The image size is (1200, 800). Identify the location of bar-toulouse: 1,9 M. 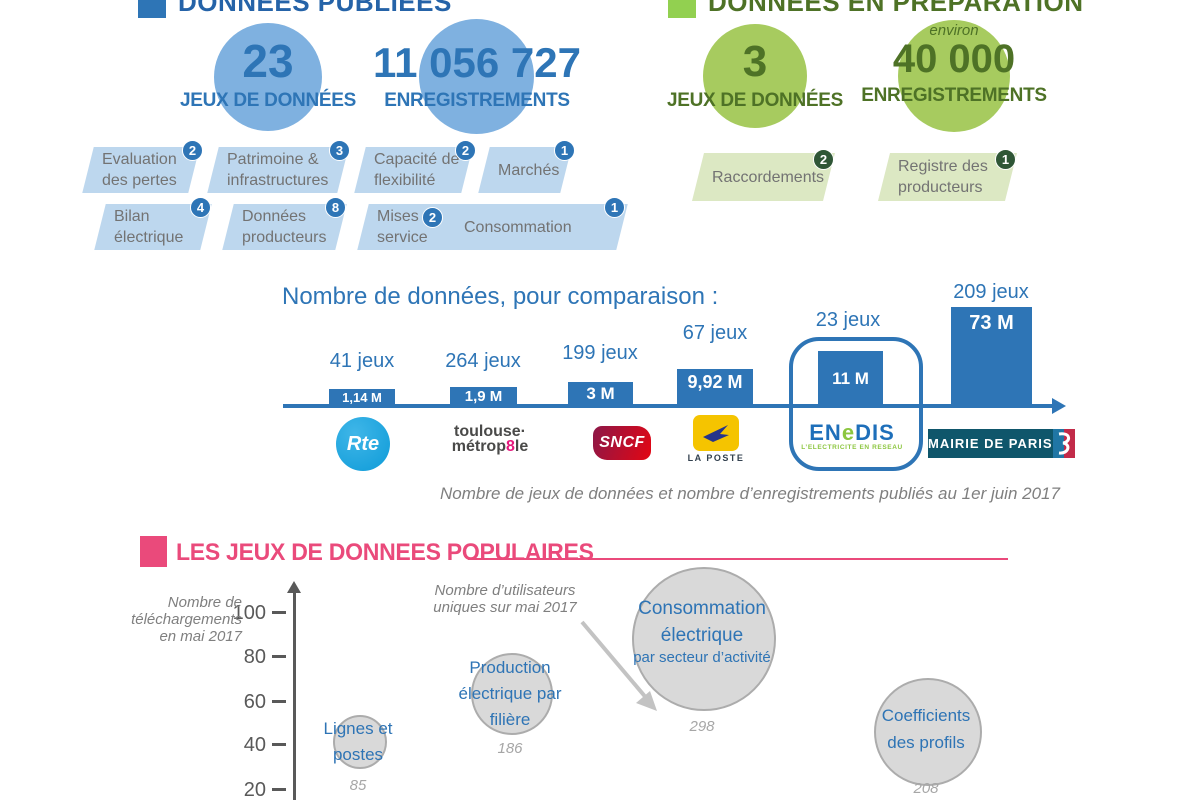
(483, 396).